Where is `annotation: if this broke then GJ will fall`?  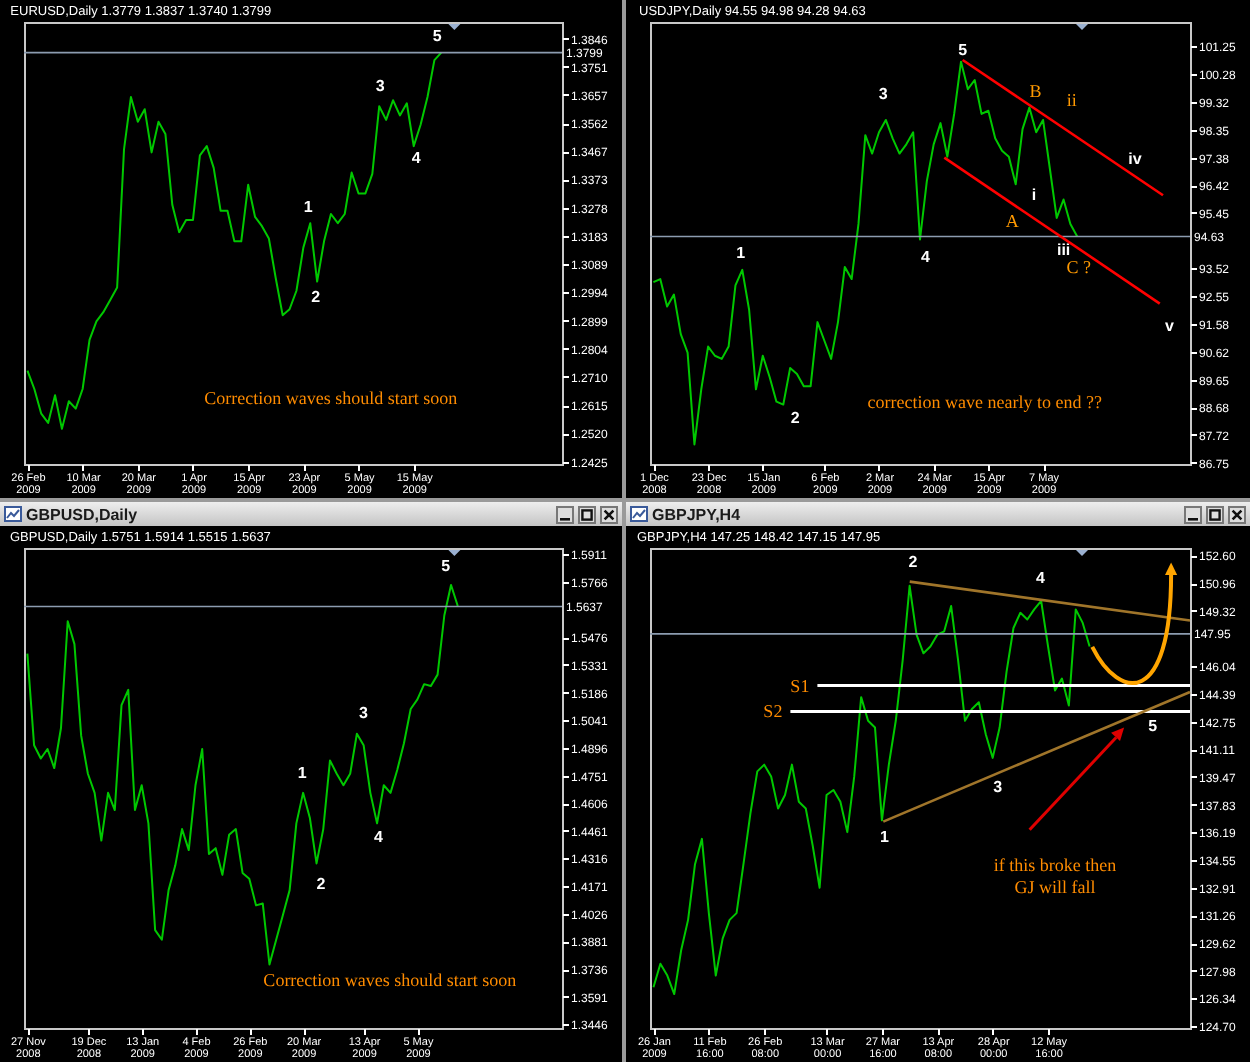 annotation: if this broke then GJ will fall is located at coordinates (1055, 875).